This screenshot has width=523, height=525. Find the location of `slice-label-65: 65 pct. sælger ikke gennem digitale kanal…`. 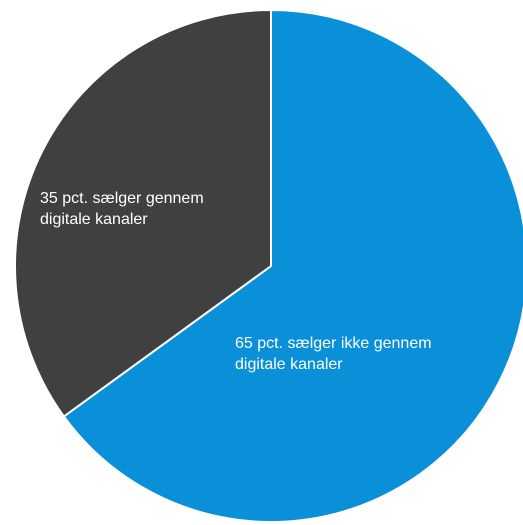

slice-label-65: 65 pct. sælger ikke gennem digitale kanal… is located at coordinates (333, 354).